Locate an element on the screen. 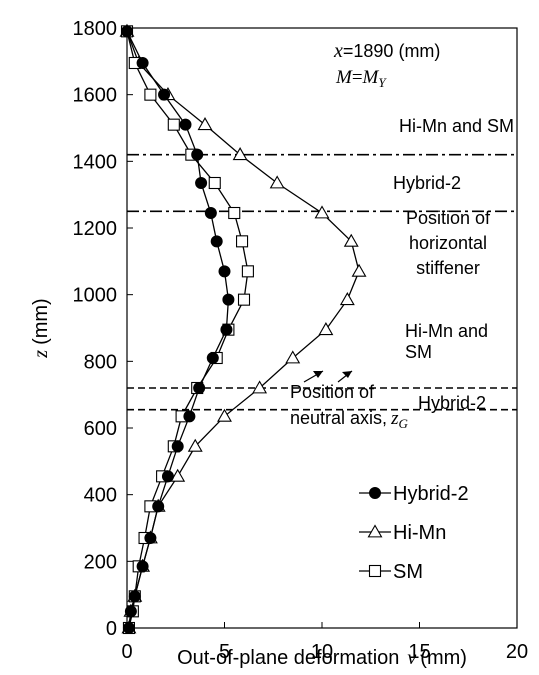  annotation-himn-sm-bottom-1: Hi-Mn and is located at coordinates (446, 331).